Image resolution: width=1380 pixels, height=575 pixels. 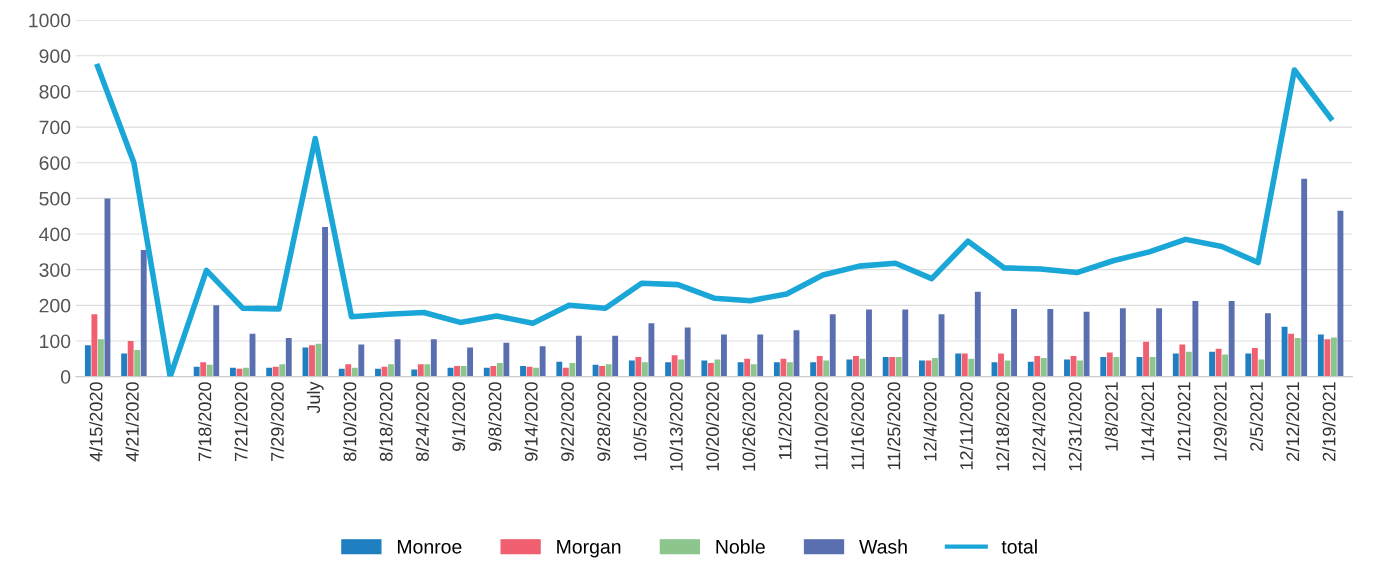 What do you see at coordinates (1111, 416) in the screenshot?
I see `x-tick-label: 1/8/2021` at bounding box center [1111, 416].